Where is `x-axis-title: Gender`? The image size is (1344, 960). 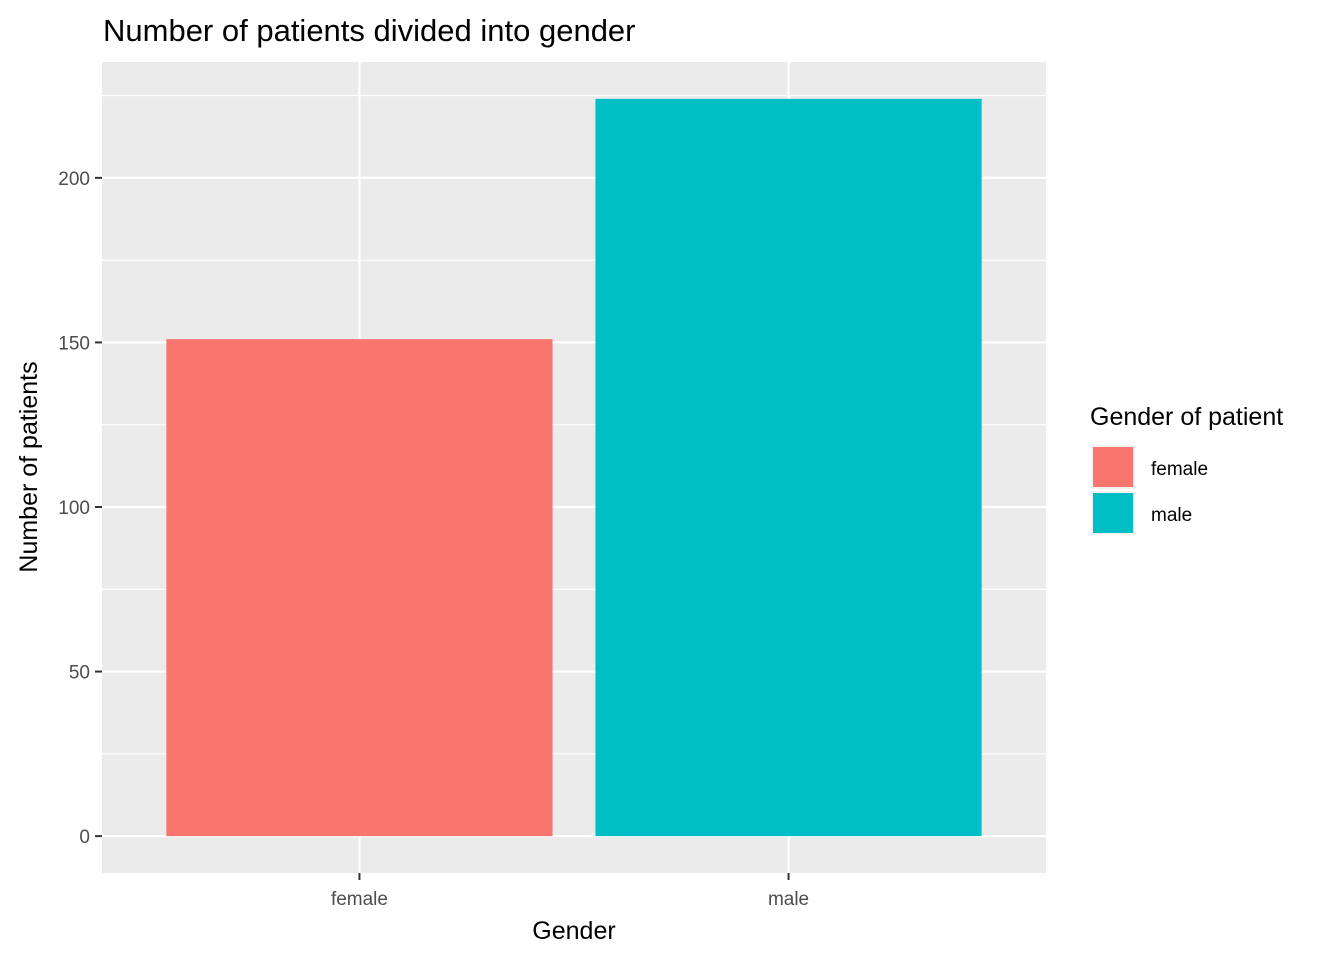
x-axis-title: Gender is located at coordinates (573, 931).